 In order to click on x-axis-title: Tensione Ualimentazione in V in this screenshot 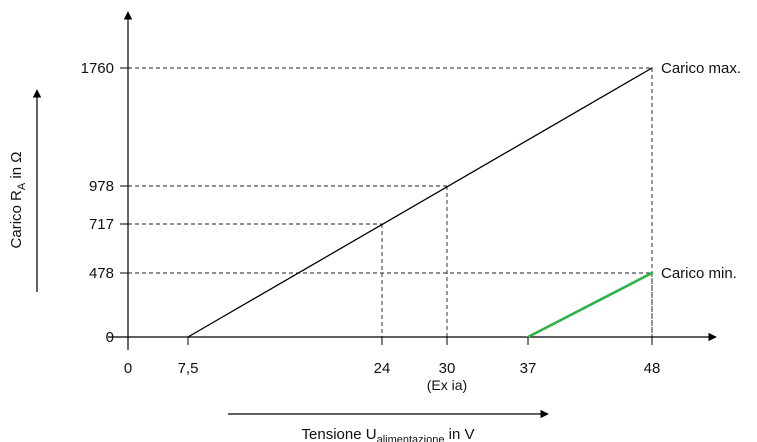, I will do `click(388, 434)`.